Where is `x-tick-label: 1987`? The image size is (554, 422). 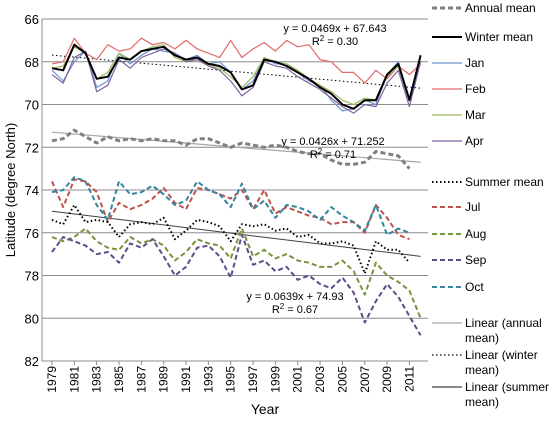 x-tick-label: 1987 is located at coordinates (141, 379).